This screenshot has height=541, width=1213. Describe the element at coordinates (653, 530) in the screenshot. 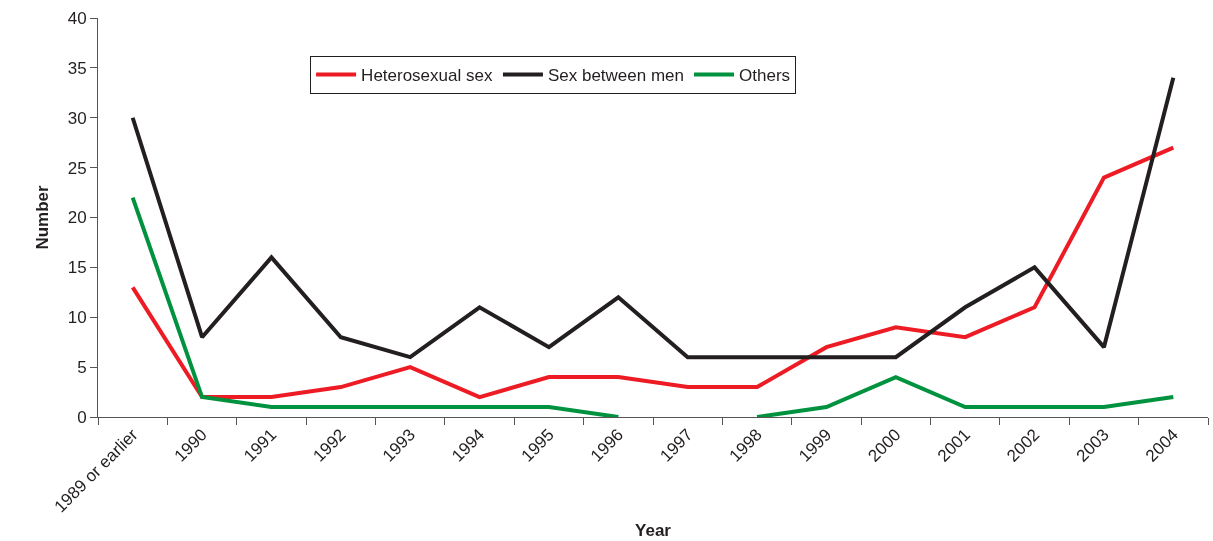

I see `x-axis-title: Year` at that location.